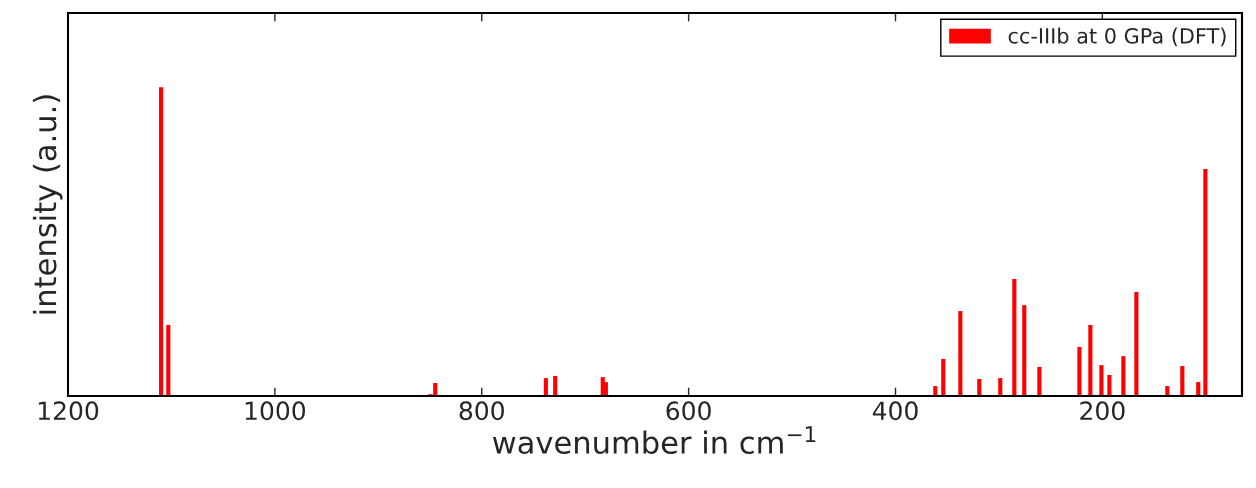  I want to click on legend-label: cc-IIIb at 0 GPa (DFT), so click(1117, 37).